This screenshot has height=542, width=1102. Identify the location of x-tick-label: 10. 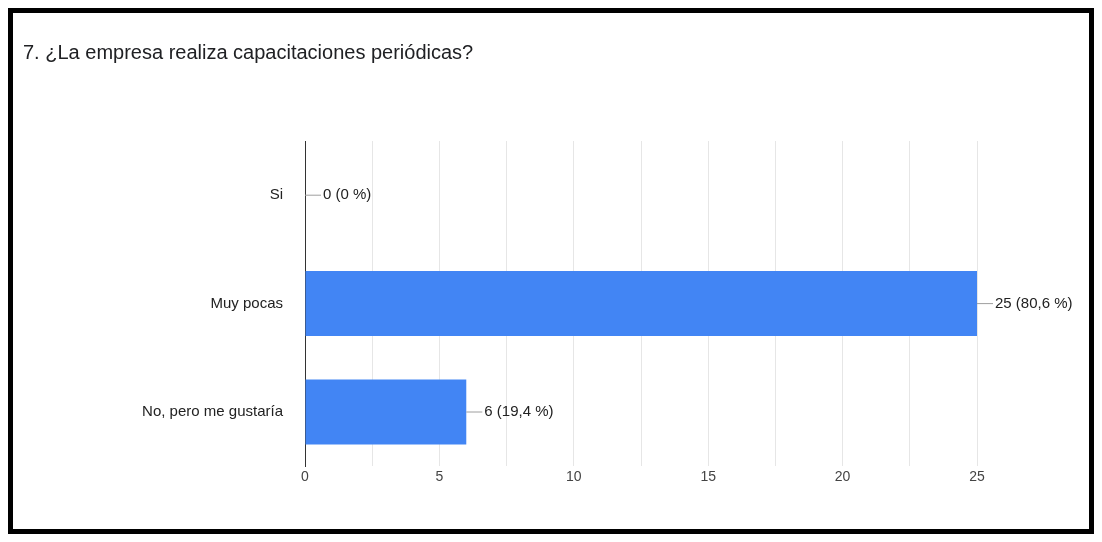
(574, 476).